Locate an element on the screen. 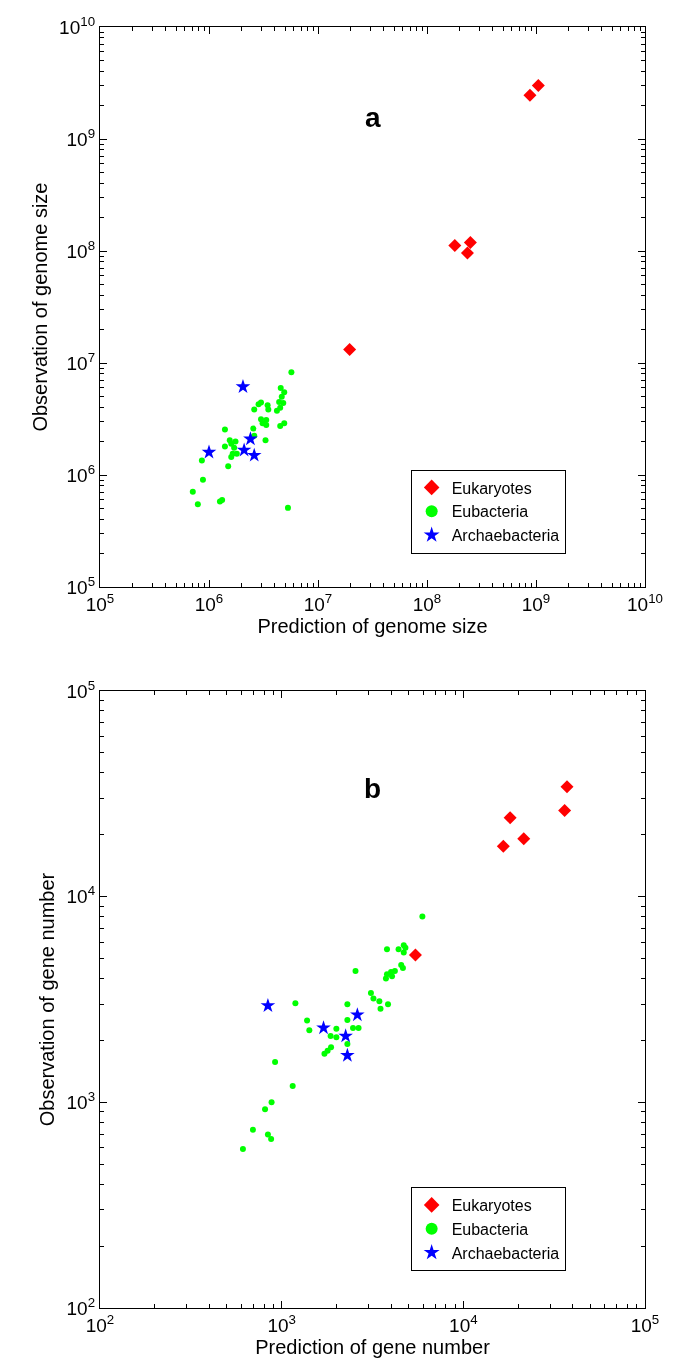 The height and width of the screenshot is (1364, 675). y-axis-title: Observation of genome size is located at coordinates (39, 307).